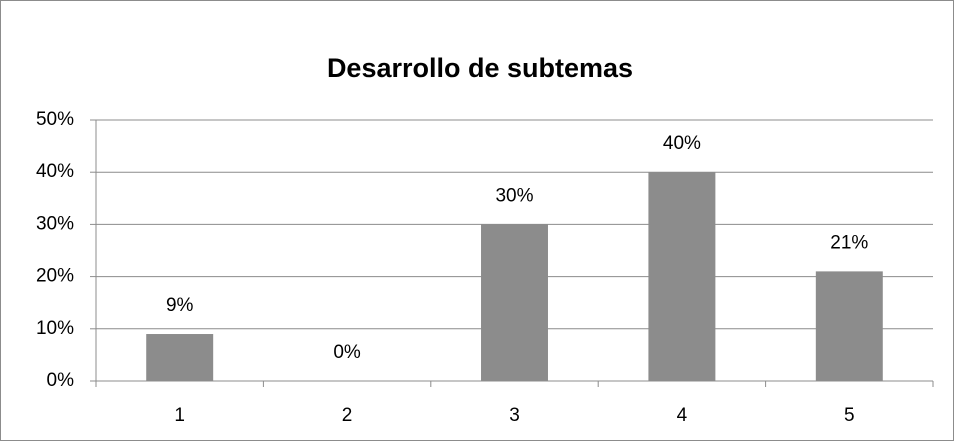 The width and height of the screenshot is (954, 441). What do you see at coordinates (55, 328) in the screenshot?
I see `y-tick-label: 10%` at bounding box center [55, 328].